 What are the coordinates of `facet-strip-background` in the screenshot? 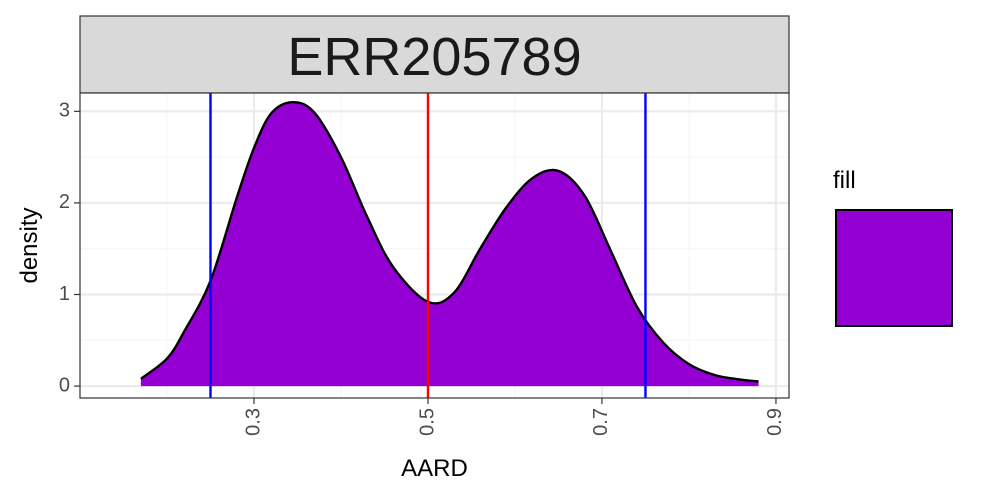 It's located at (434, 54).